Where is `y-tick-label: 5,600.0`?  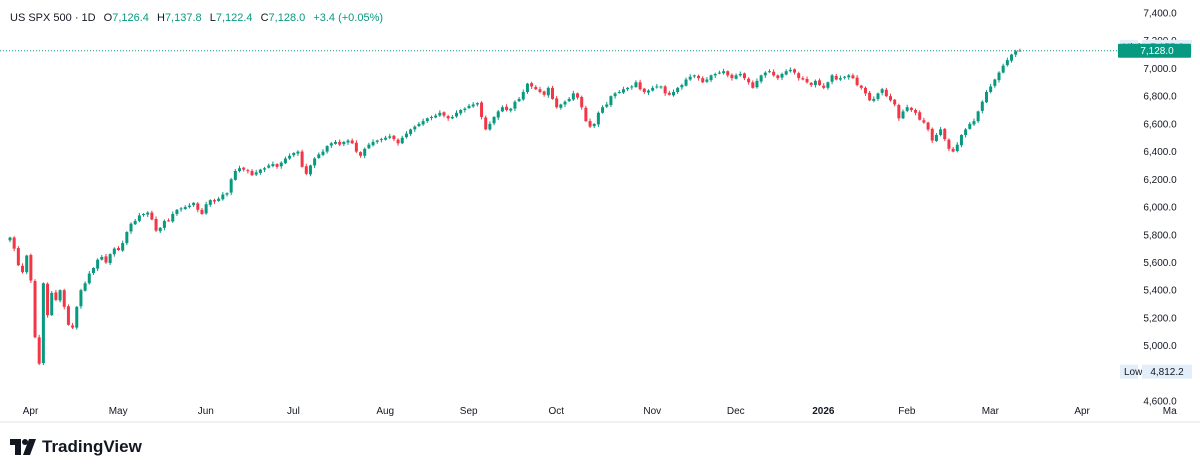
y-tick-label: 5,600.0 is located at coordinates (1160, 263).